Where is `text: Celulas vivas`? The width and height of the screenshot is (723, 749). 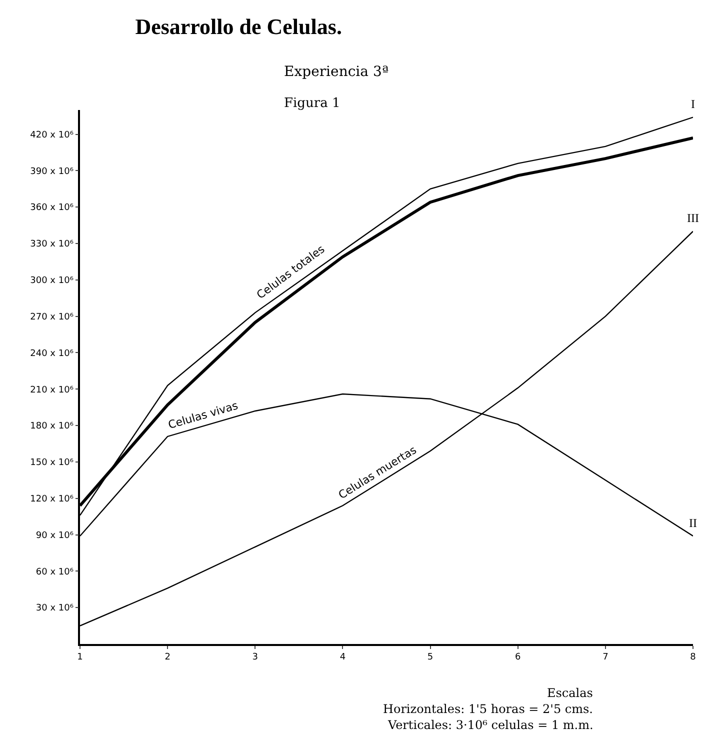
text: Celulas vivas is located at coordinates (203, 415).